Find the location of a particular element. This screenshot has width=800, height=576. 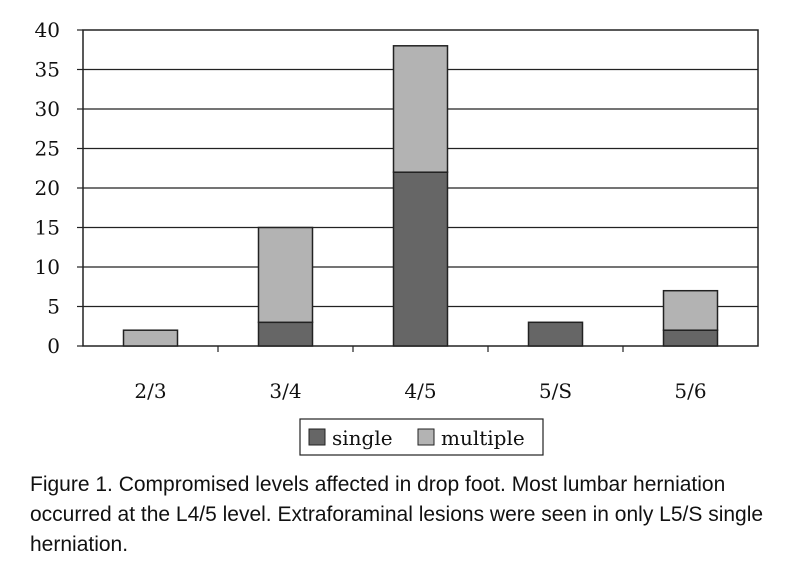

y-tick-label: 25 is located at coordinates (47, 149).